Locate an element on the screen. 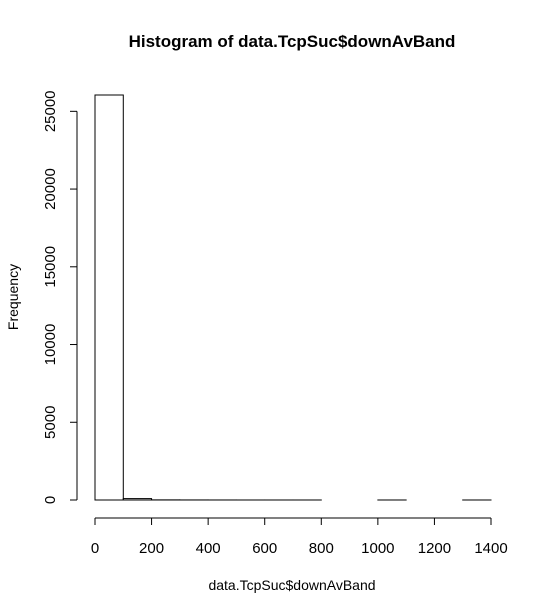 This screenshot has height=615, width=548. x-tick-label: 800 is located at coordinates (321, 548).